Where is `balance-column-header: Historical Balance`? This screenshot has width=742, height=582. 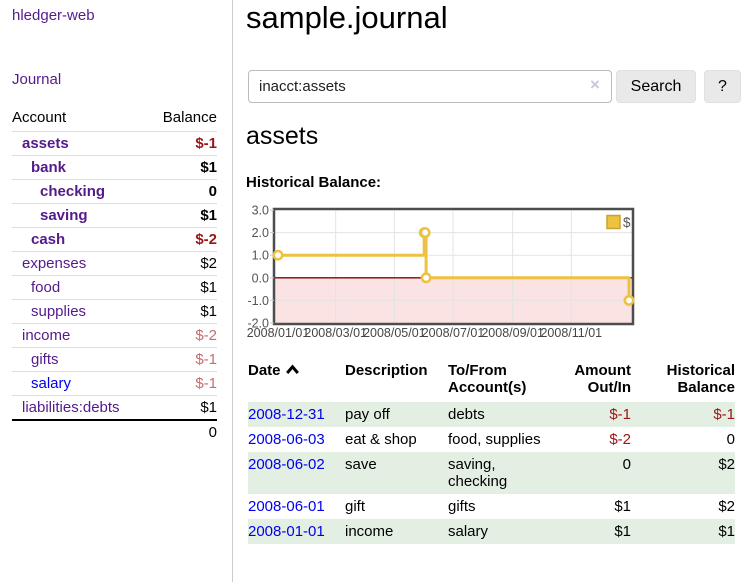 balance-column-header: Historical Balance is located at coordinates (700, 379).